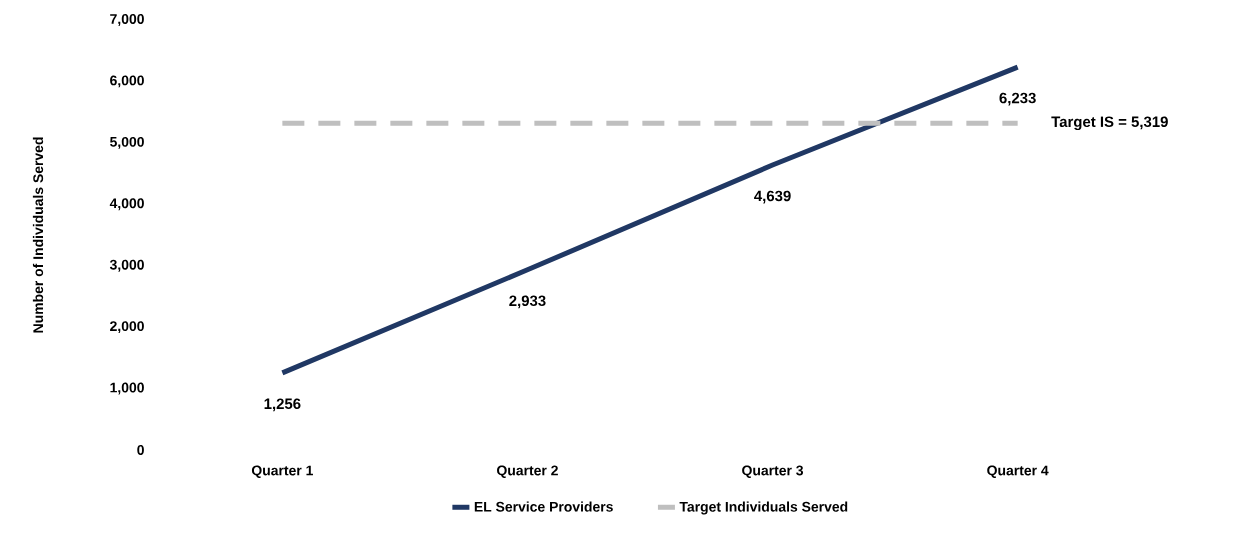  What do you see at coordinates (127, 388) in the screenshot?
I see `y-tick-label: 1,000` at bounding box center [127, 388].